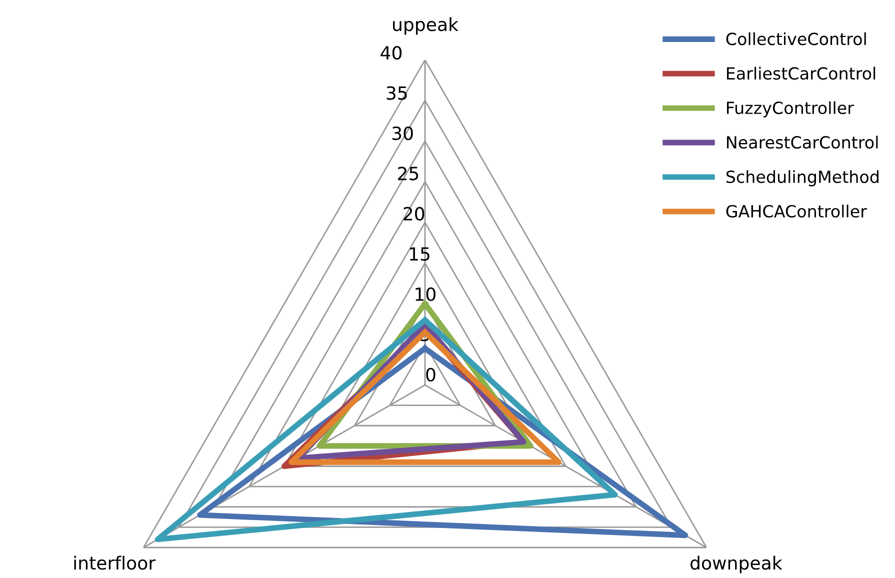  What do you see at coordinates (396, 93) in the screenshot?
I see `y-tick-label: 35` at bounding box center [396, 93].